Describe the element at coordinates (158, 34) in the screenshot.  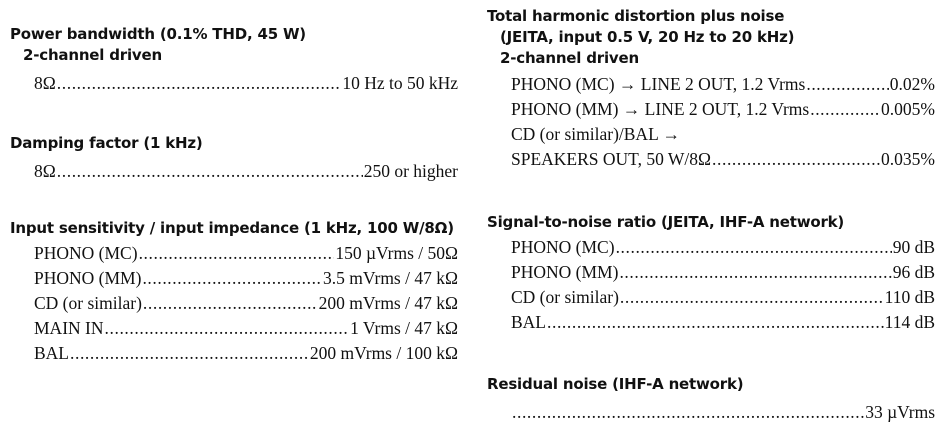
I see `power-bandwidth-heading: Power bandwidth (0.1% THD, 45 W)` at that location.